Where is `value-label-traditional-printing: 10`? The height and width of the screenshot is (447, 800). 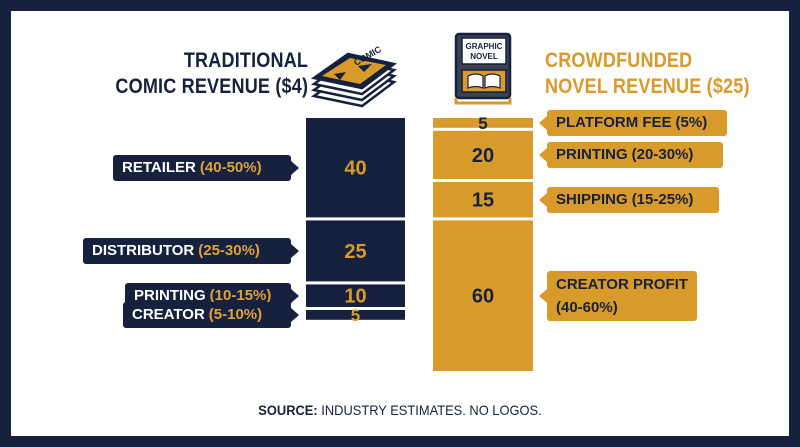 value-label-traditional-printing: 10 is located at coordinates (355, 297).